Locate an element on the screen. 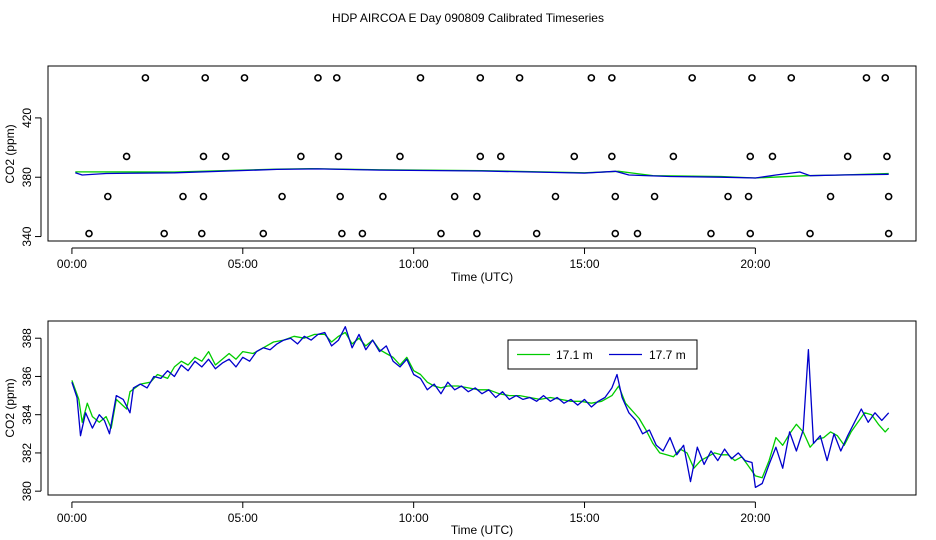 Image resolution: width=936 pixels, height=540 pixels. legend-label-17-1m: 17.1 m is located at coordinates (574, 355).